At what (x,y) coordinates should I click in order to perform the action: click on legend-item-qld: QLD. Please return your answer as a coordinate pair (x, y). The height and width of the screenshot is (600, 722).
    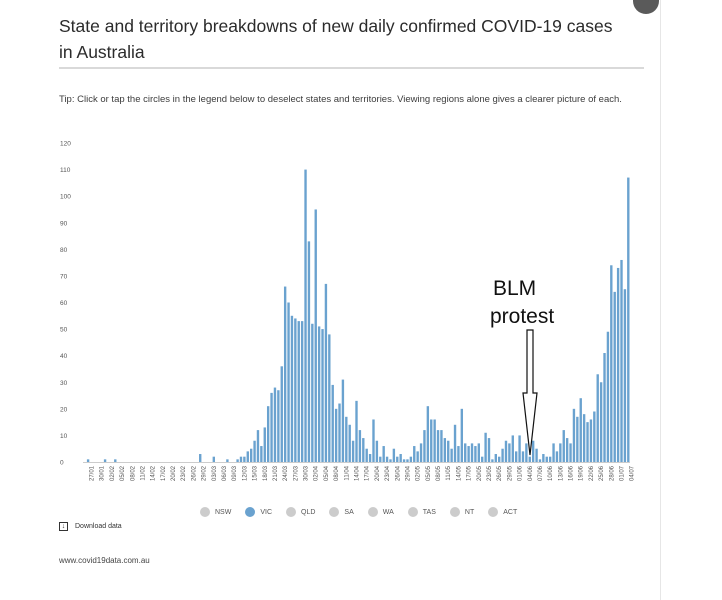
    Looking at the image, I should click on (300, 512).